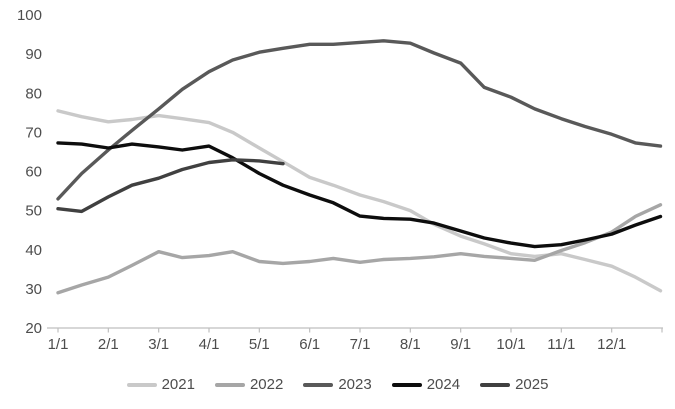 The image size is (675, 409). Describe the element at coordinates (410, 344) in the screenshot. I see `x-axis-tick-label: 8/1` at that location.